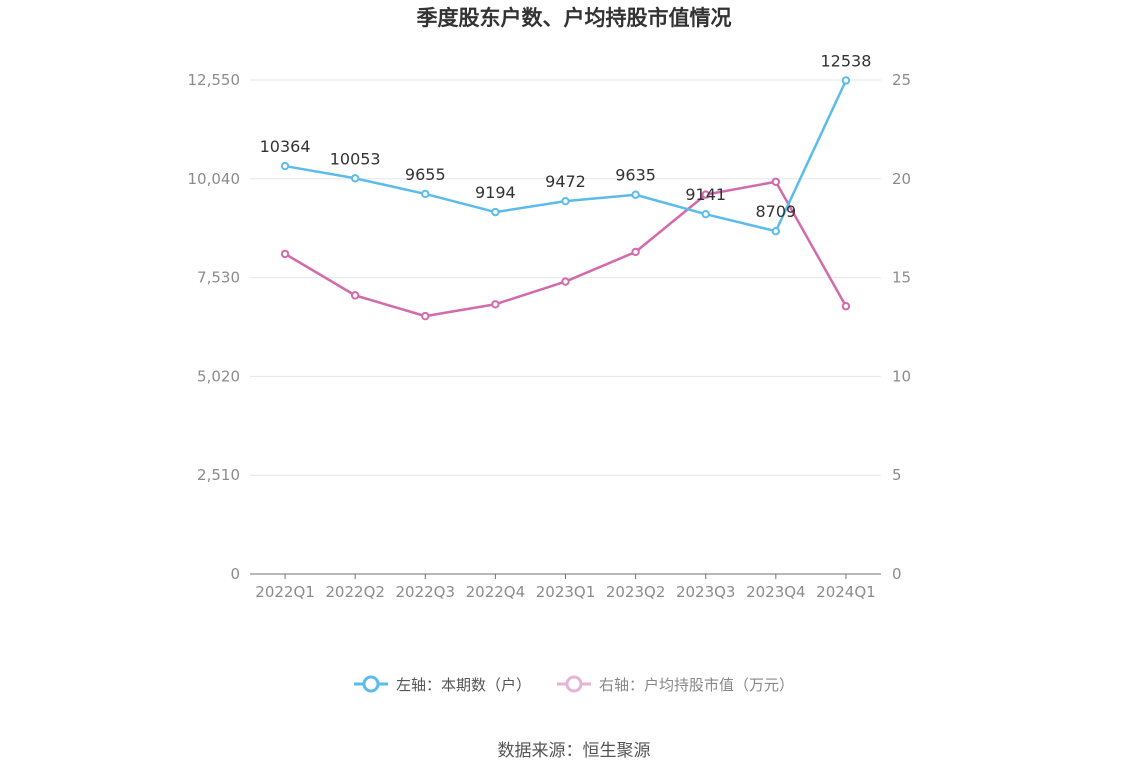  What do you see at coordinates (574, 751) in the screenshot?
I see `source-note: 数据来源：恒生聚源` at bounding box center [574, 751].